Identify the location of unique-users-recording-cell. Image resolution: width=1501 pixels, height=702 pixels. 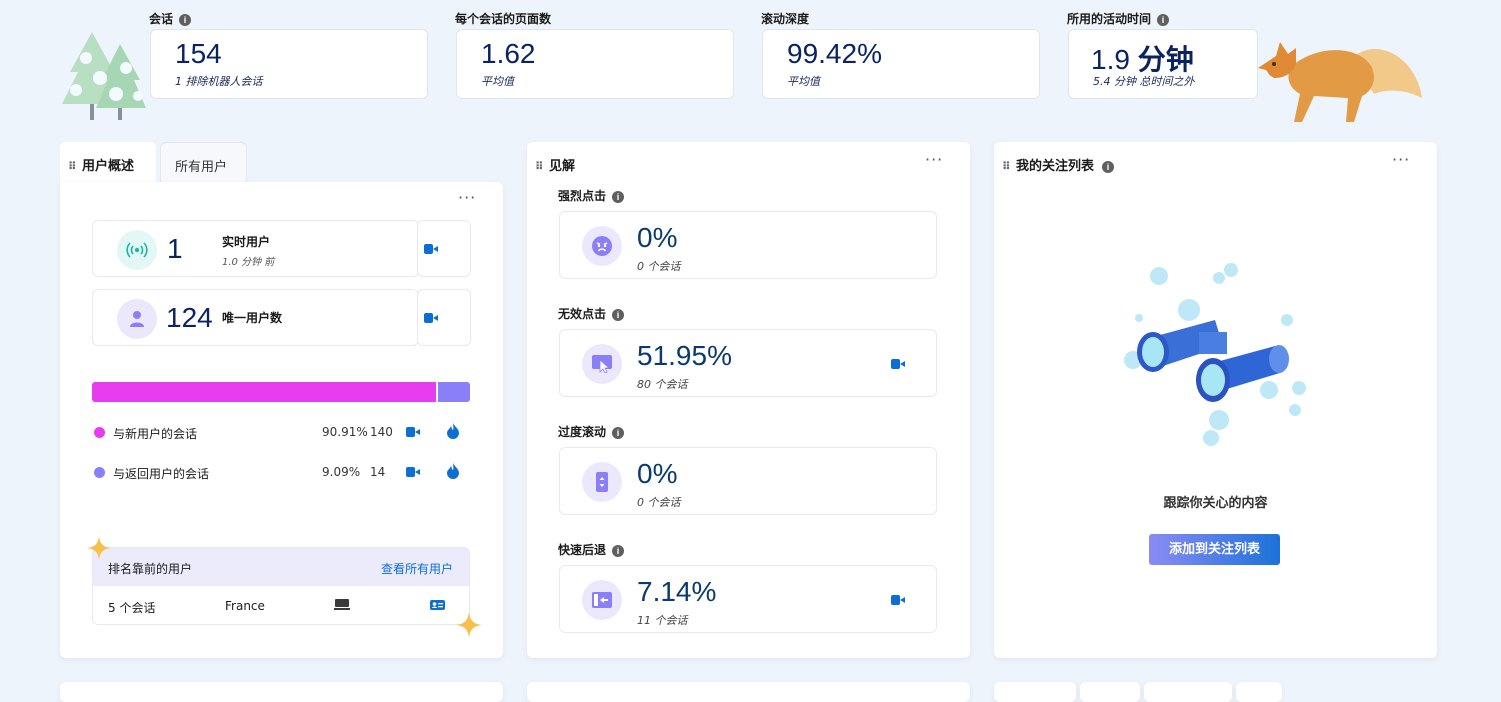
(444, 317).